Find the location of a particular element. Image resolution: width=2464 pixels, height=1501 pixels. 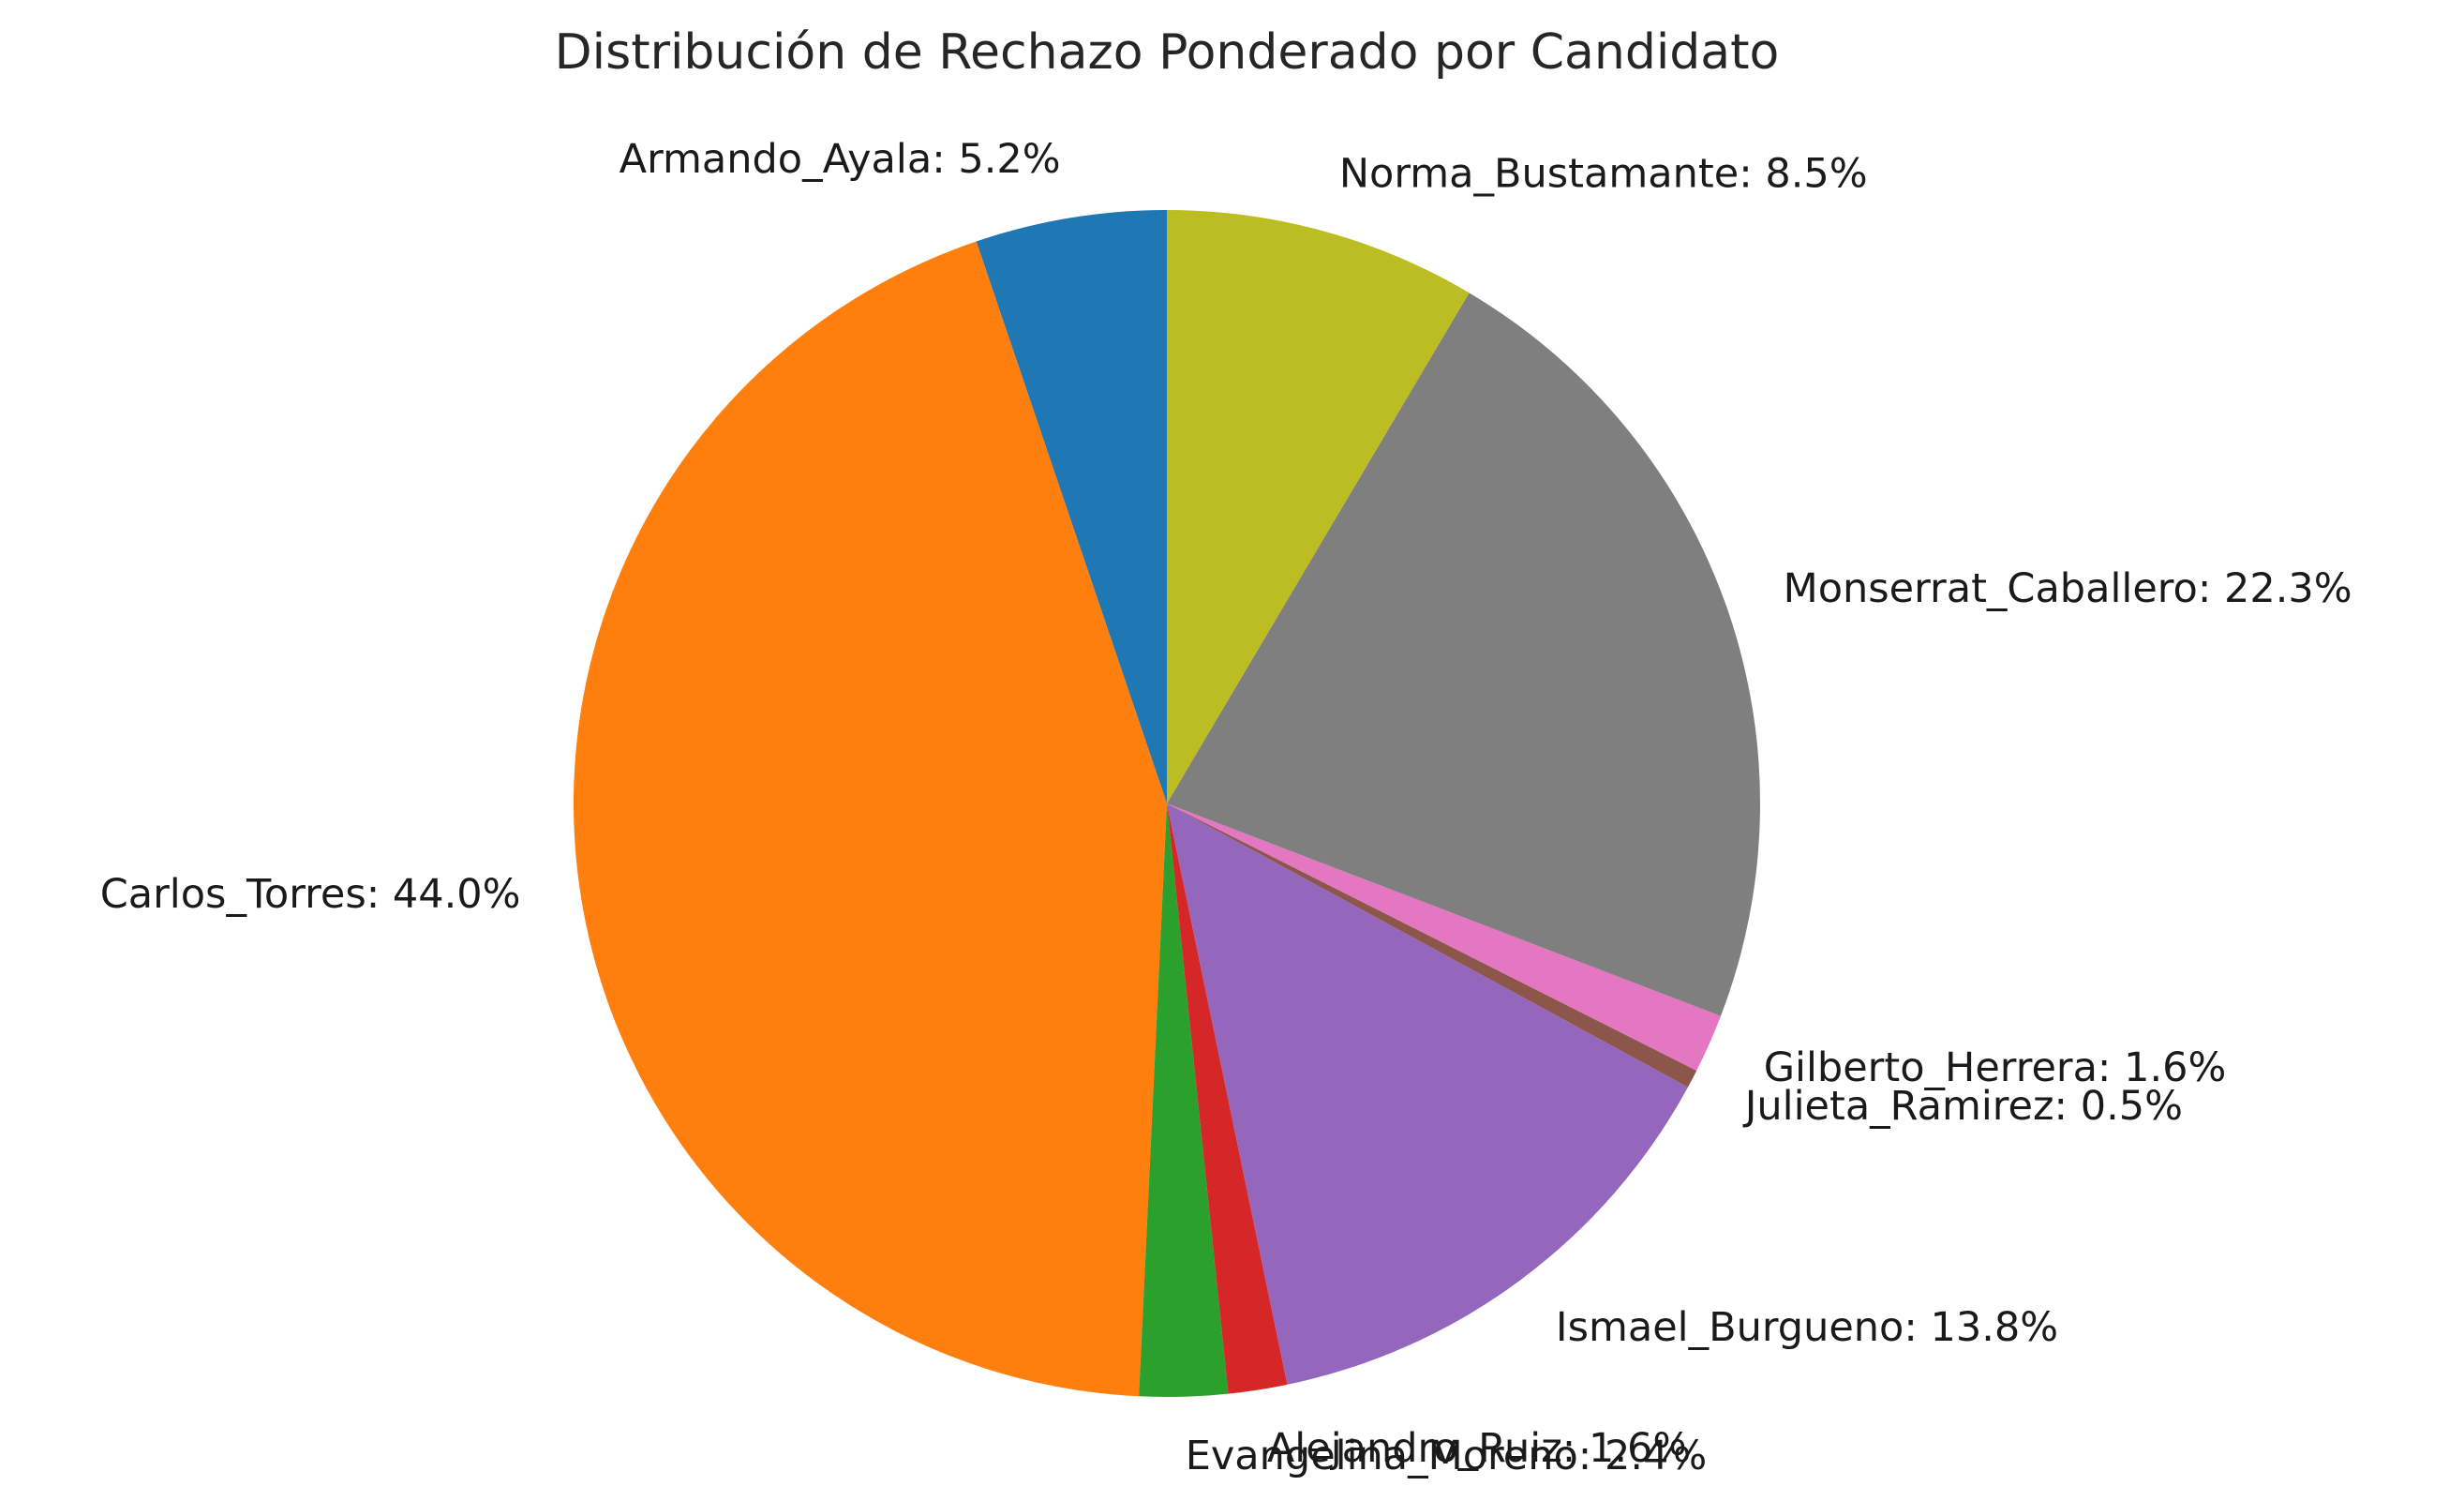

slice-label-ismael-burgueno: Ismael_Burgueno: 13.8% is located at coordinates (1807, 1327).